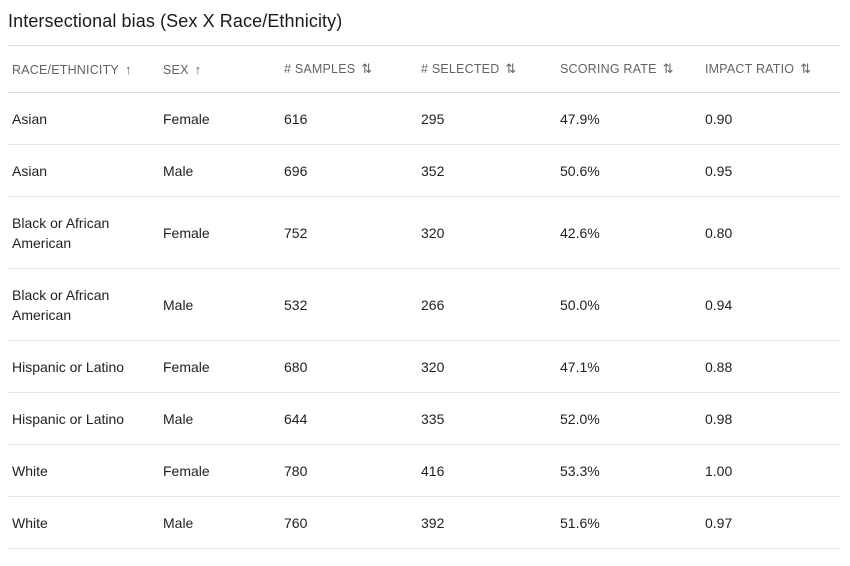 This screenshot has height=566, width=850. Describe the element at coordinates (719, 470) in the screenshot. I see `cell-impact-ratio: 1.00` at that location.